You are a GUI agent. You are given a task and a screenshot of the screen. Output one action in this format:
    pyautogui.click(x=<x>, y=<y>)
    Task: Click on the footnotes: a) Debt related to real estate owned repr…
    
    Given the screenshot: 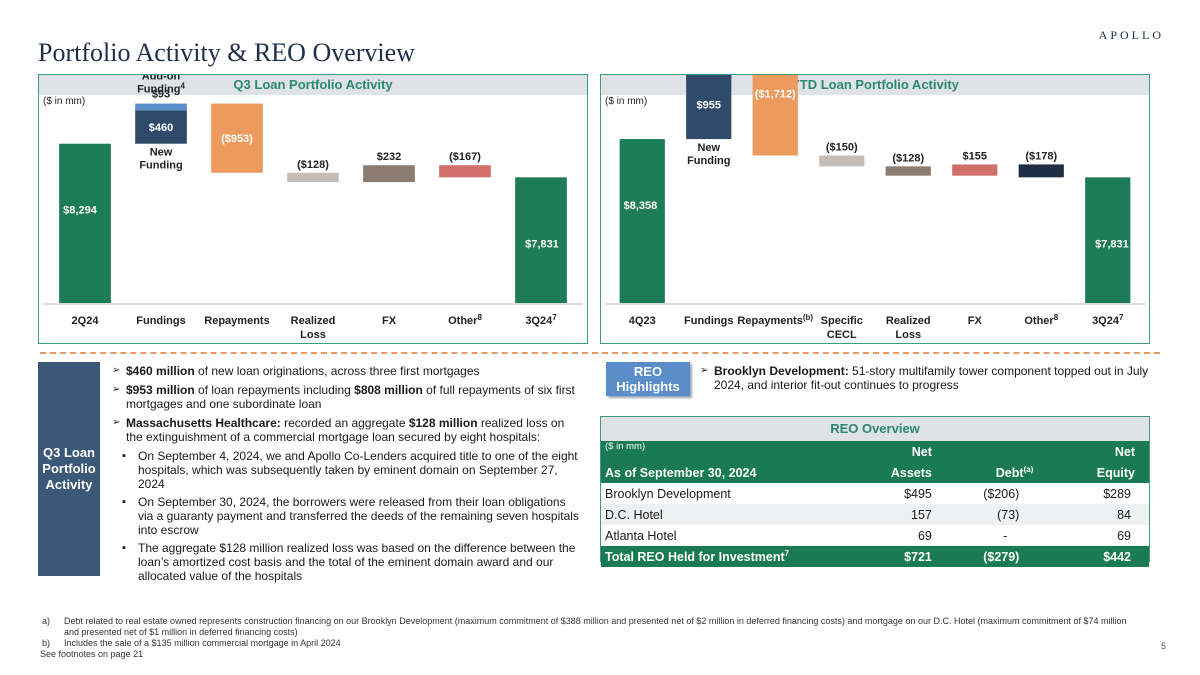 What is the action you would take?
    pyautogui.click(x=590, y=638)
    